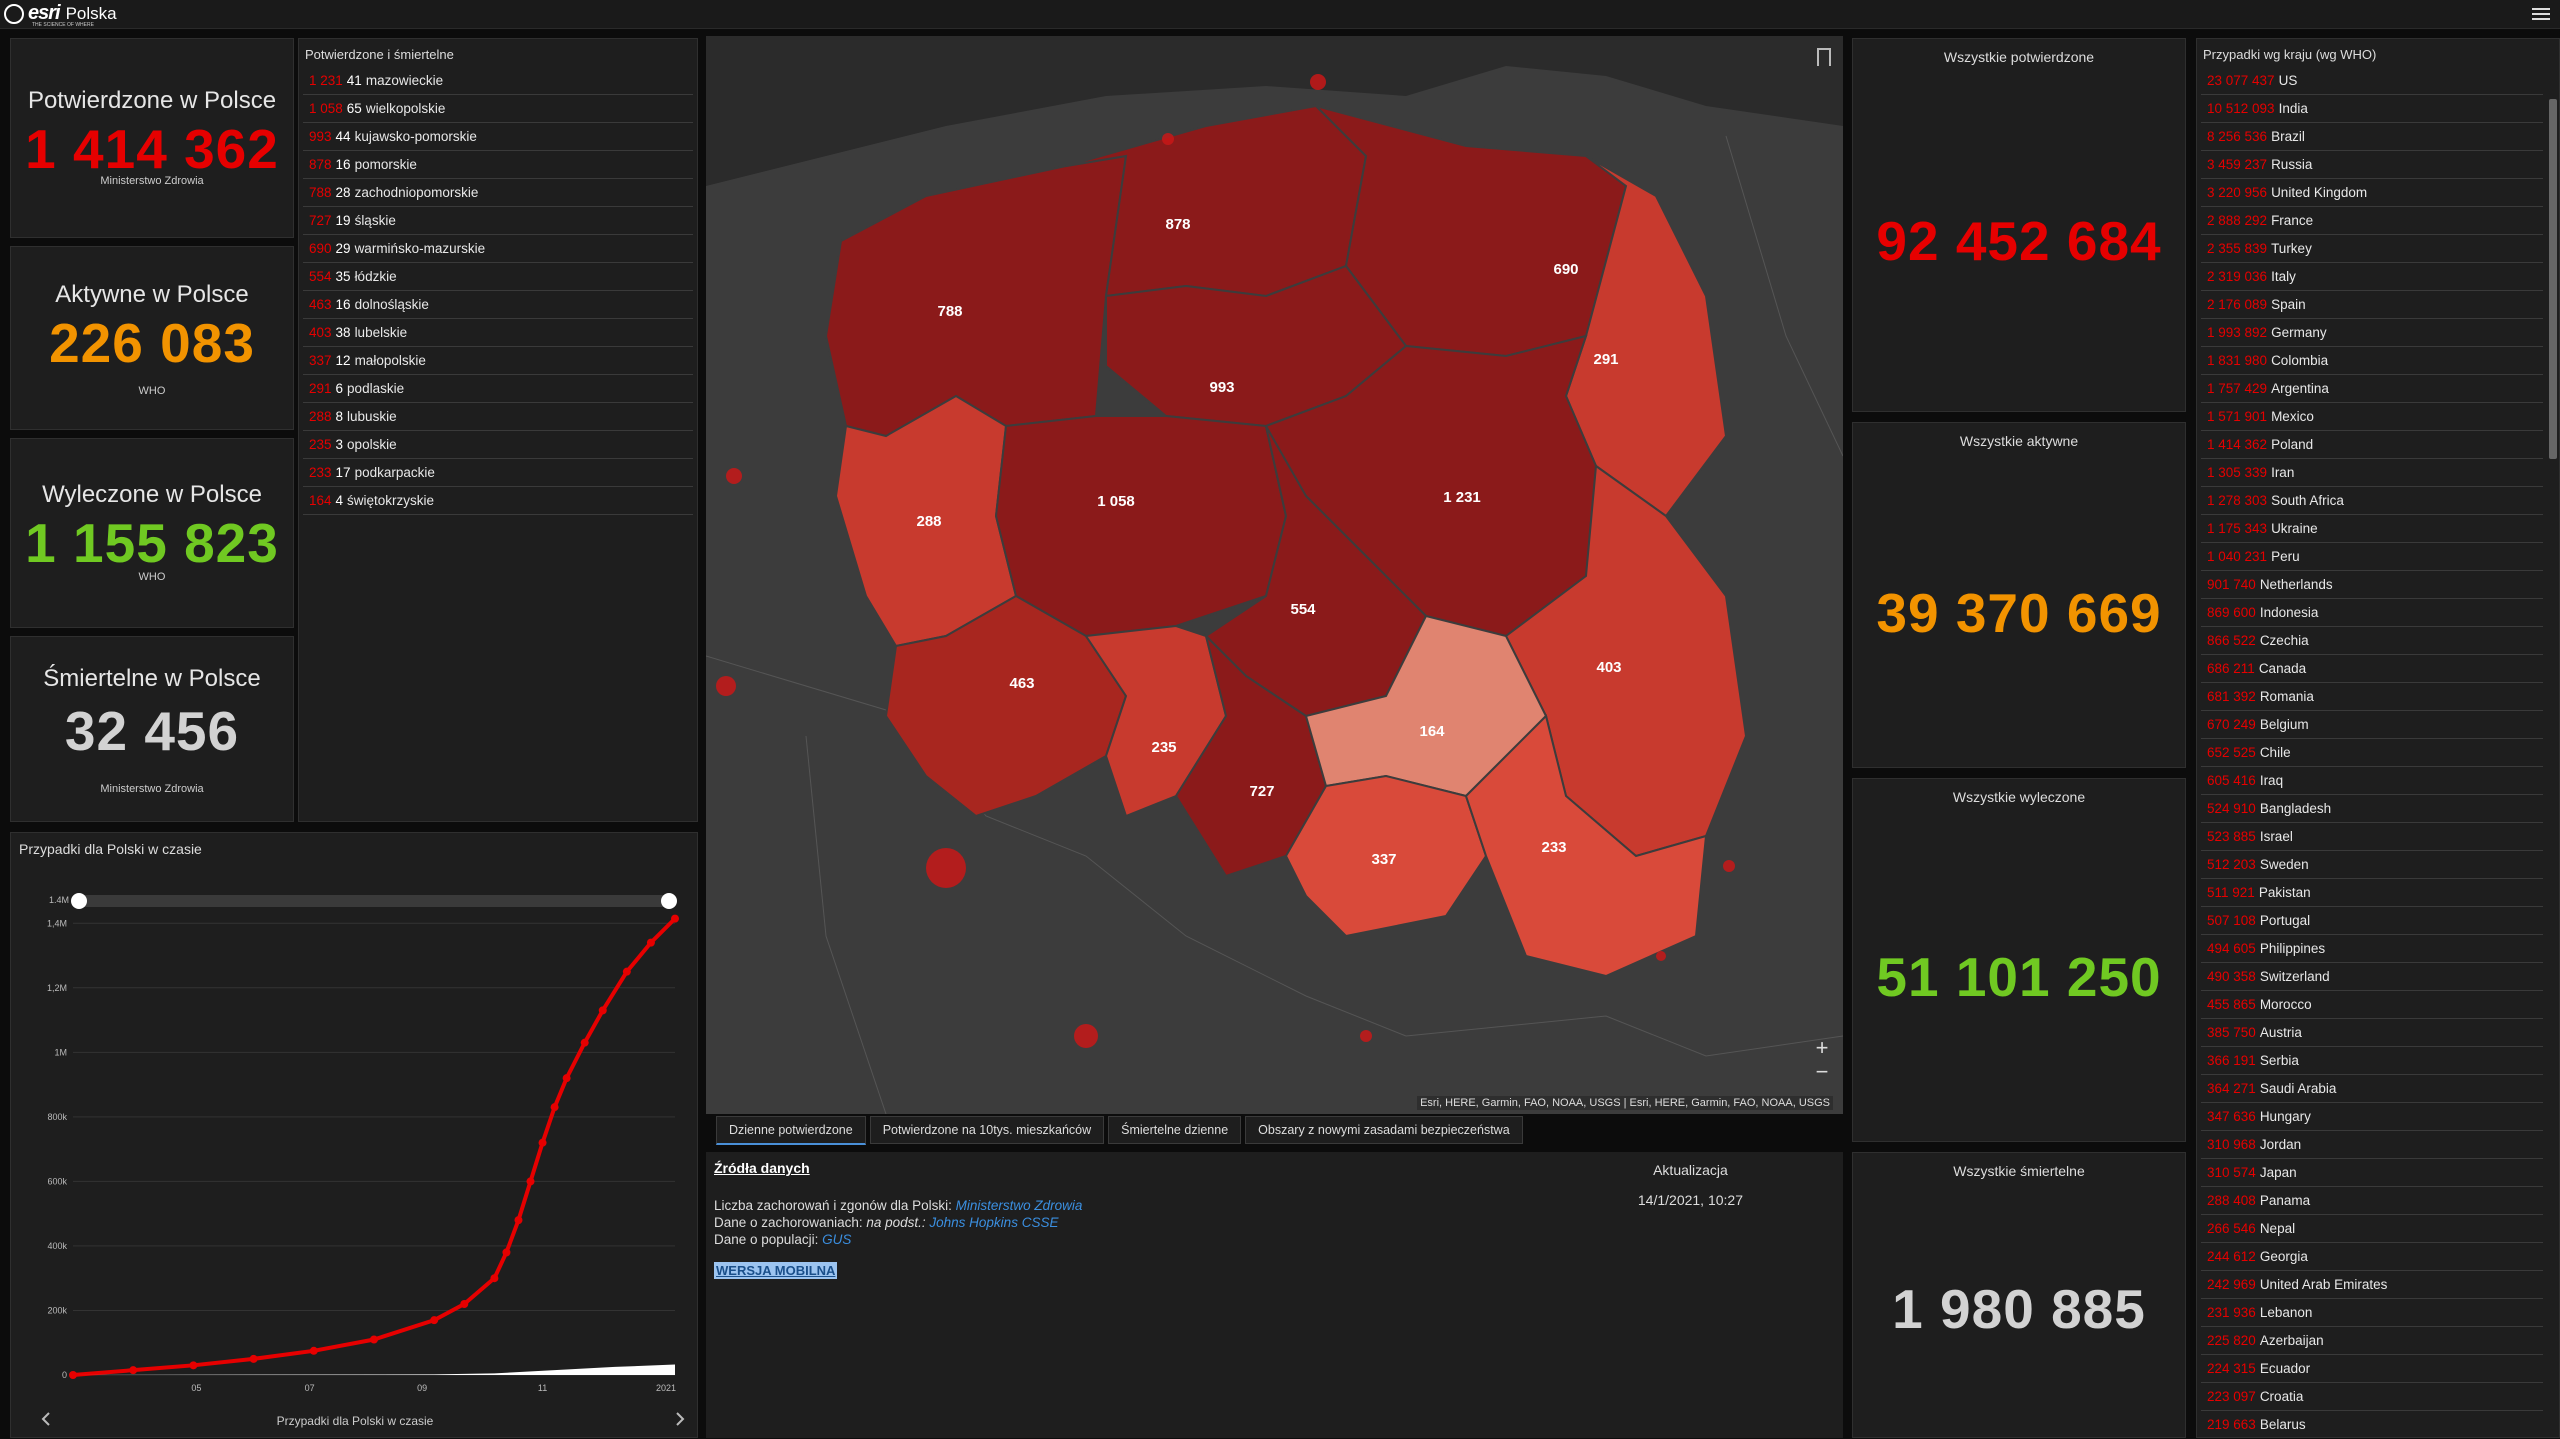  Describe the element at coordinates (2372, 249) in the screenshot. I see `country-row: 2 355 839 Turkey` at that location.